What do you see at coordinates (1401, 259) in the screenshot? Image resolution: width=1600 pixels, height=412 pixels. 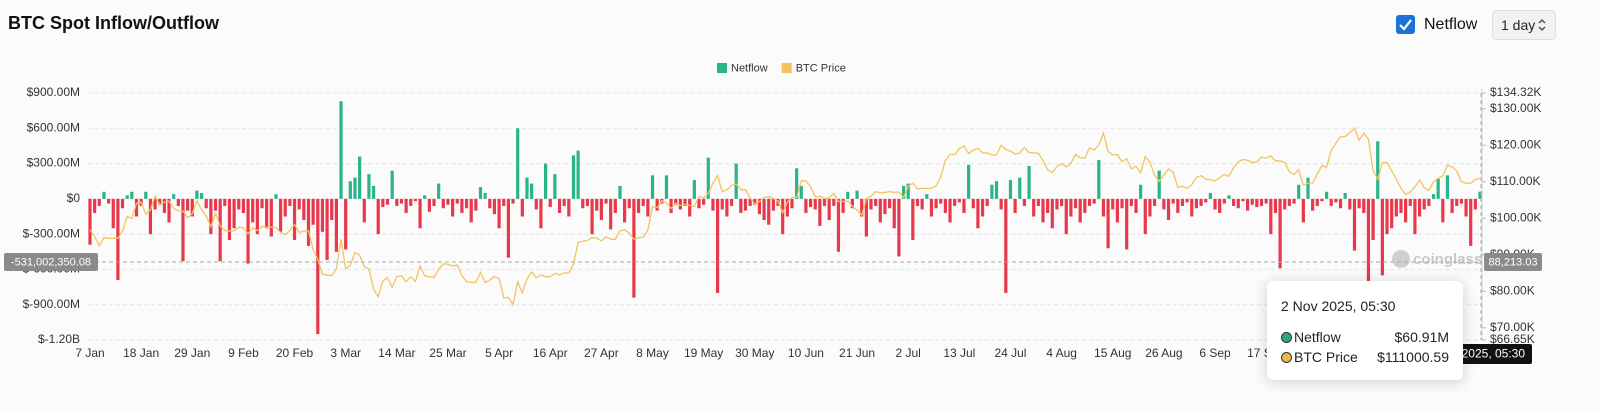 I see `watermark-icon` at bounding box center [1401, 259].